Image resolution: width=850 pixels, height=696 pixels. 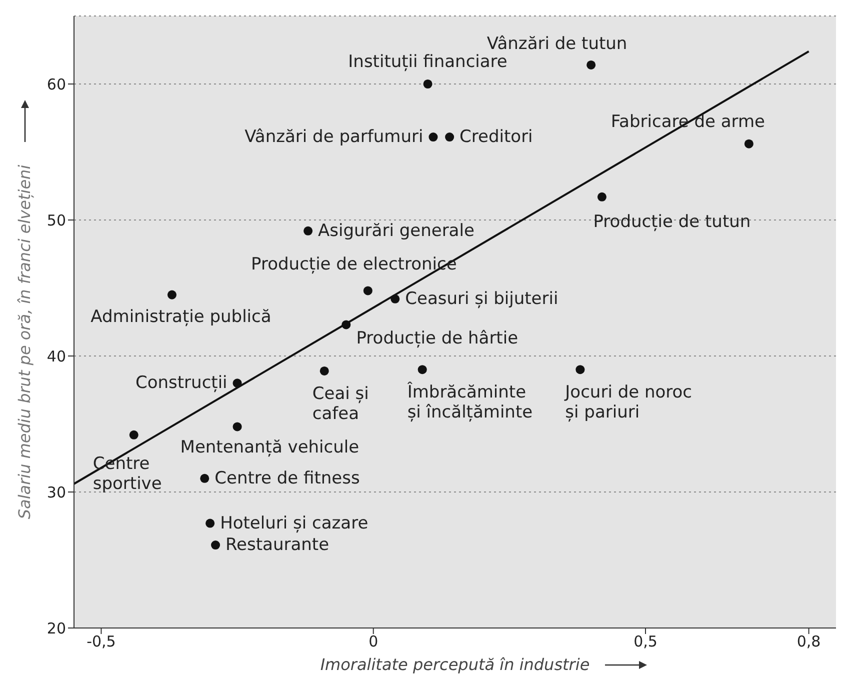 What do you see at coordinates (646, 641) in the screenshot?
I see `x-tick-label: 0,5` at bounding box center [646, 641].